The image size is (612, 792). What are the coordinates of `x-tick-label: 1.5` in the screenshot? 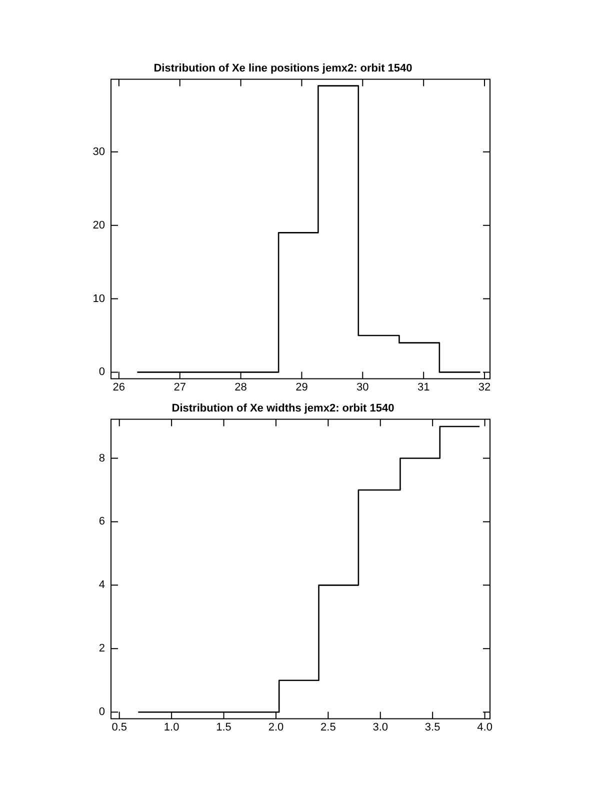 It's located at (224, 727).